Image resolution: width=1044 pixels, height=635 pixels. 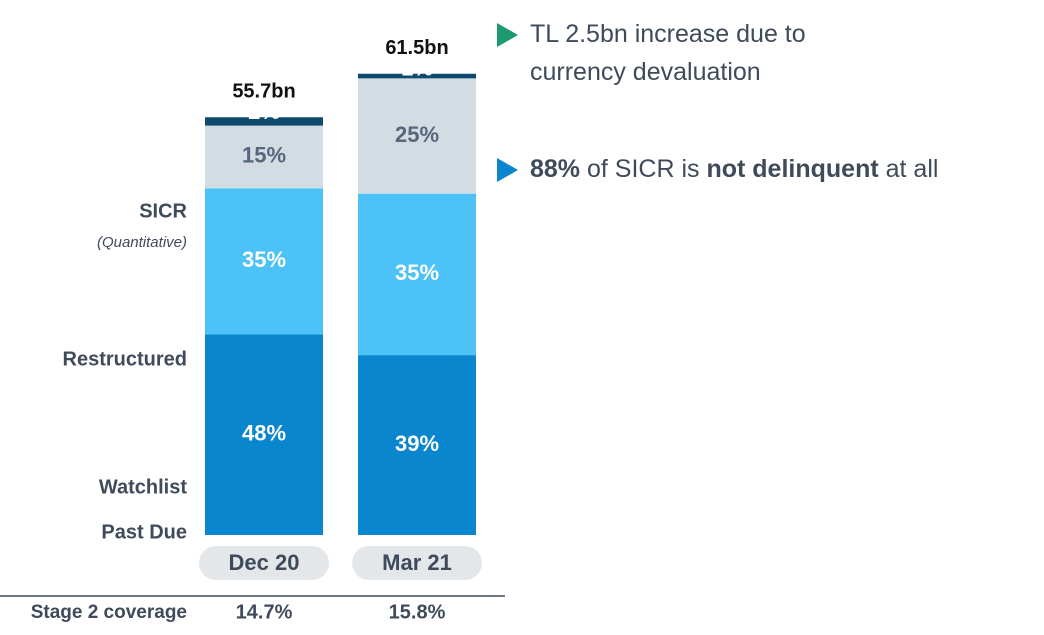 What do you see at coordinates (264, 612) in the screenshot?
I see `coverage-value: 14.7%` at bounding box center [264, 612].